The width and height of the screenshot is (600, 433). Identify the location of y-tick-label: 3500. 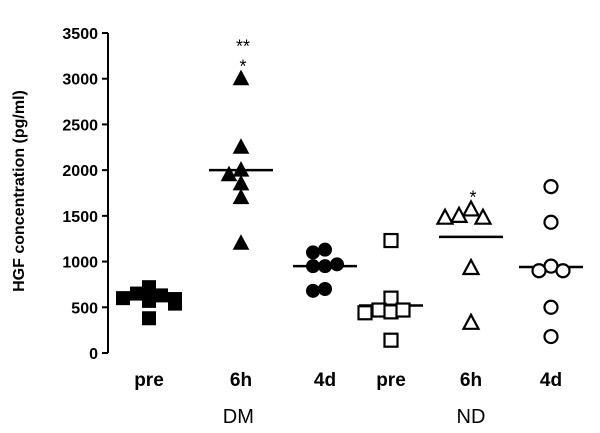
(80, 34).